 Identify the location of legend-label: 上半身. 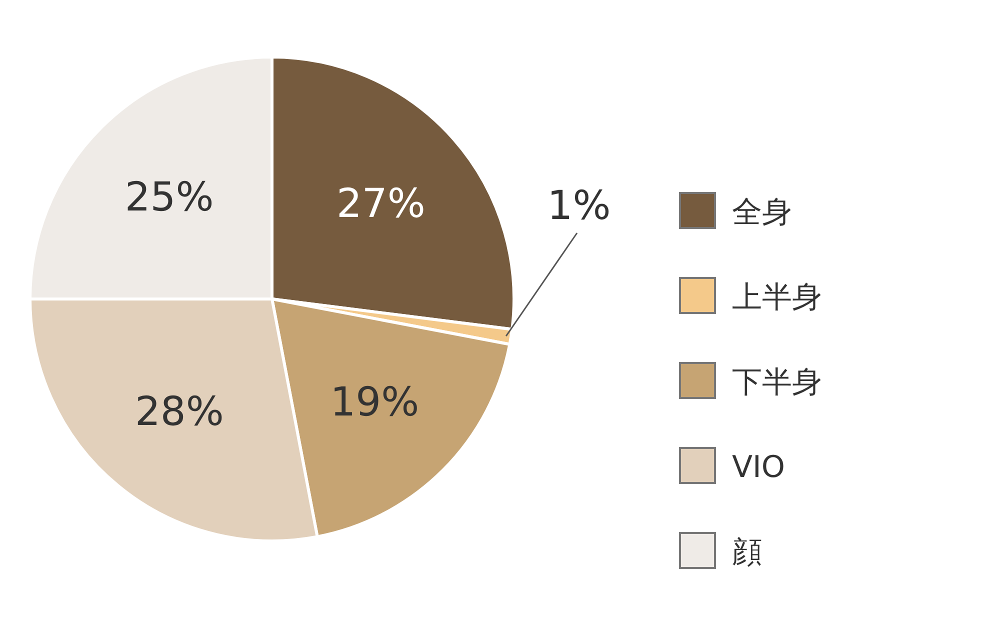
(777, 297).